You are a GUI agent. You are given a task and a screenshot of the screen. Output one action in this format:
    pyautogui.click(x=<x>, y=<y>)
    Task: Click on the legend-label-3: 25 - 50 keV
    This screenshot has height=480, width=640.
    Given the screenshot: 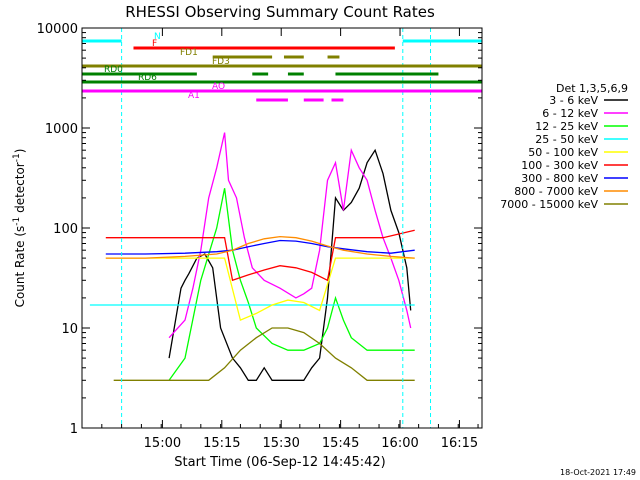 What is the action you would take?
    pyautogui.click(x=566, y=139)
    